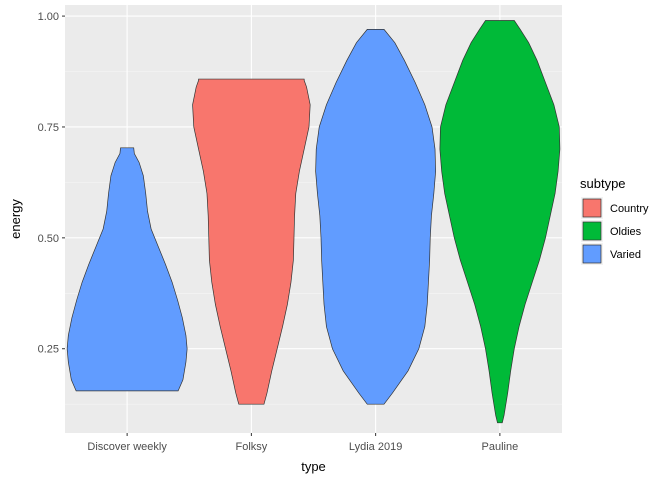 Image resolution: width=672 pixels, height=480 pixels. I want to click on x-tick-label: Discover weekly, so click(127, 447).